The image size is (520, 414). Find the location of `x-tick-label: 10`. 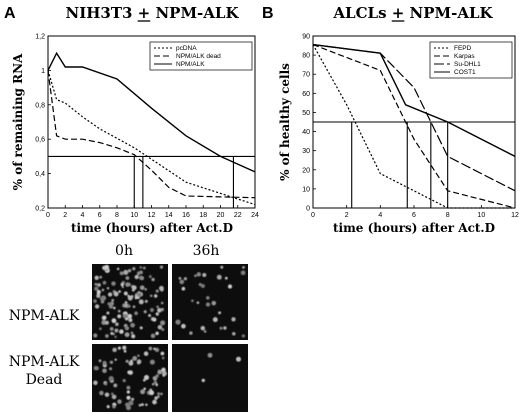

x-tick-label: 10 is located at coordinates (481, 215).